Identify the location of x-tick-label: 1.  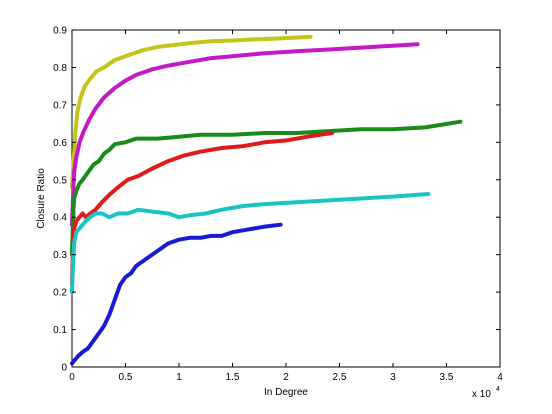
(179, 377).